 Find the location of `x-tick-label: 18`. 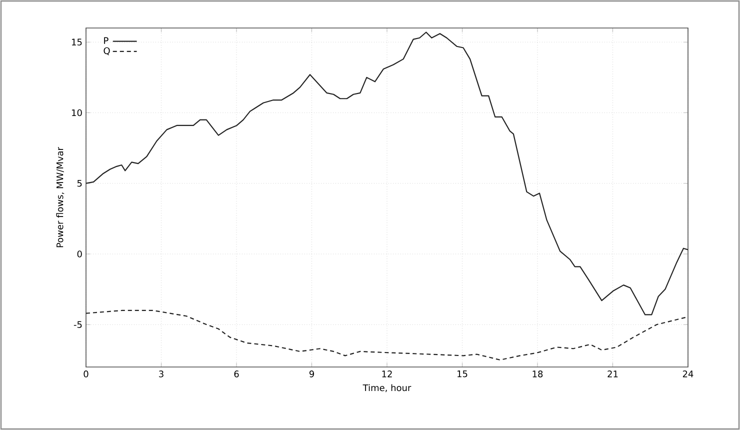

x-tick-label: 18 is located at coordinates (537, 374).